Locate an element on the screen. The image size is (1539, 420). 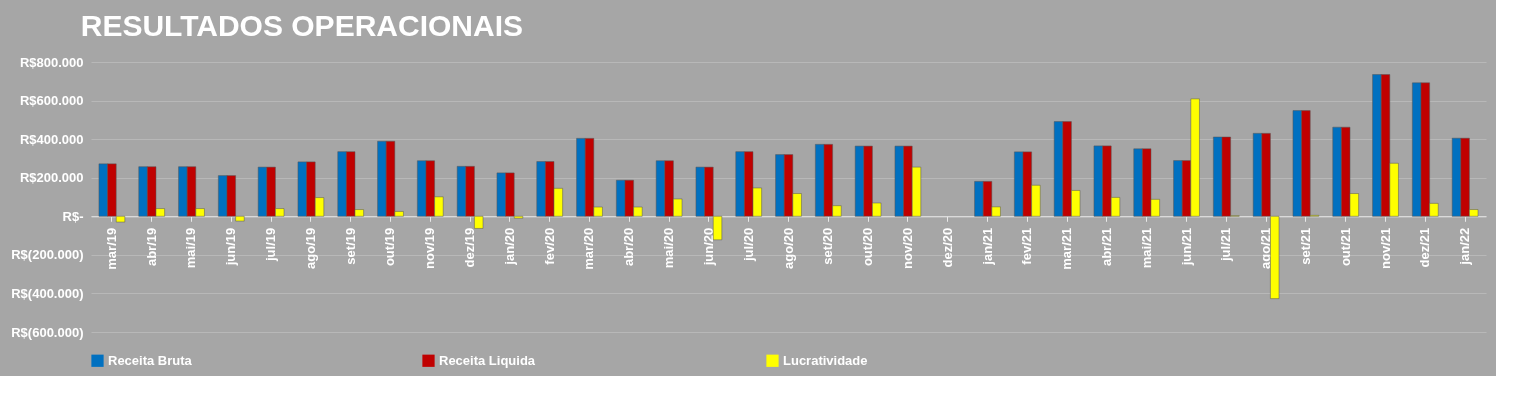
x-tick-label: jun/21 is located at coordinates (1186, 247).